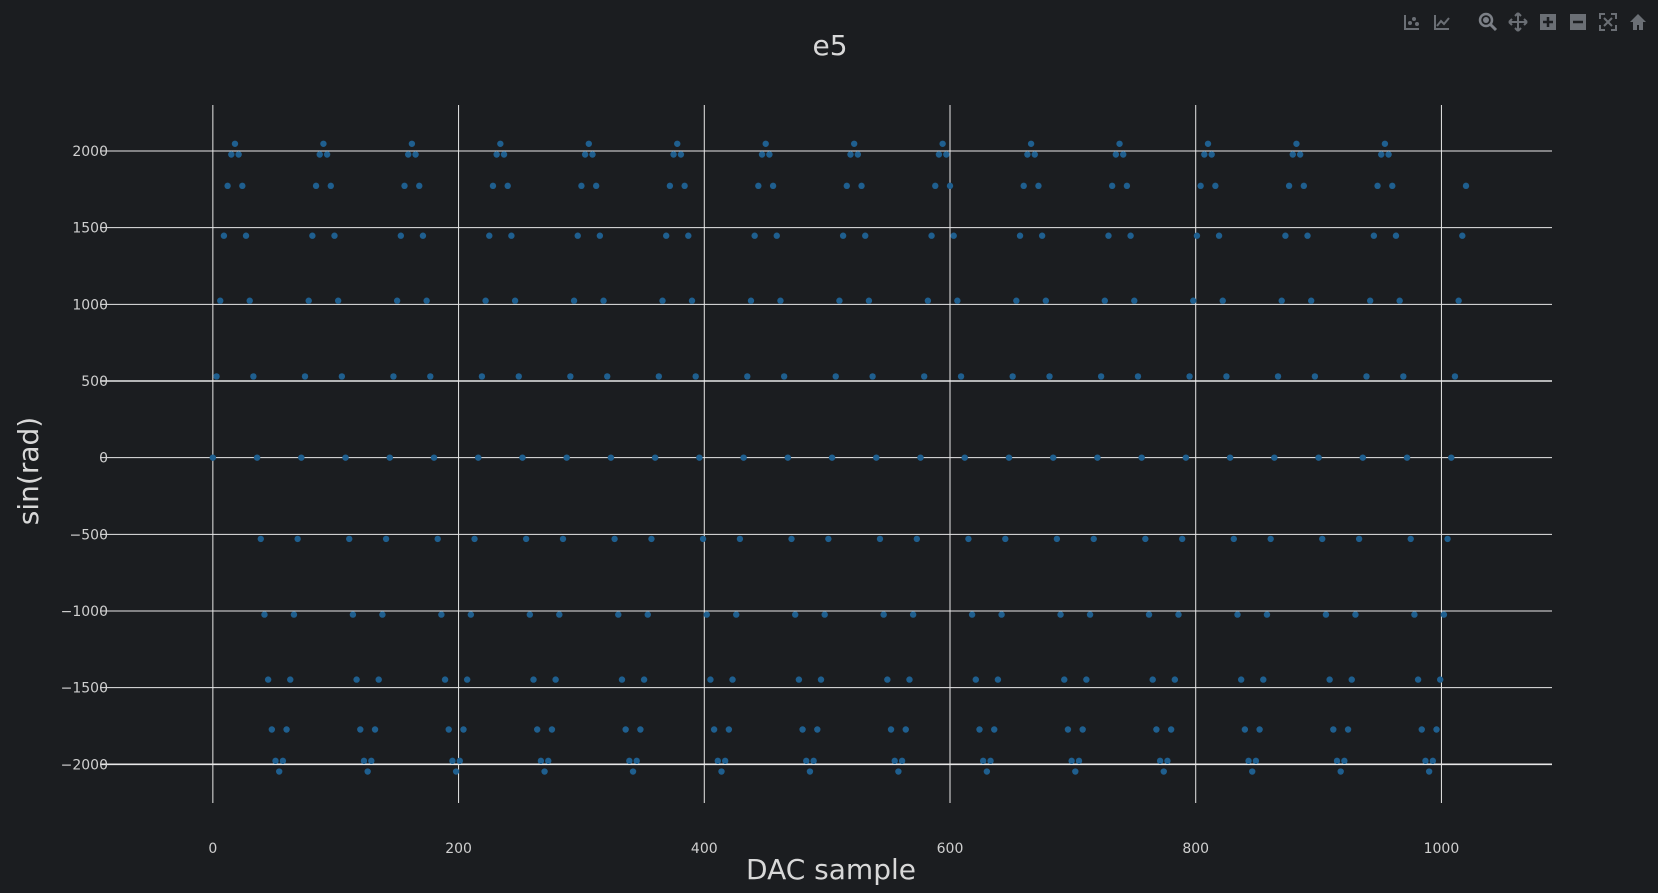 The width and height of the screenshot is (1658, 893). Describe the element at coordinates (1488, 22) in the screenshot. I see `zoom-button` at that location.